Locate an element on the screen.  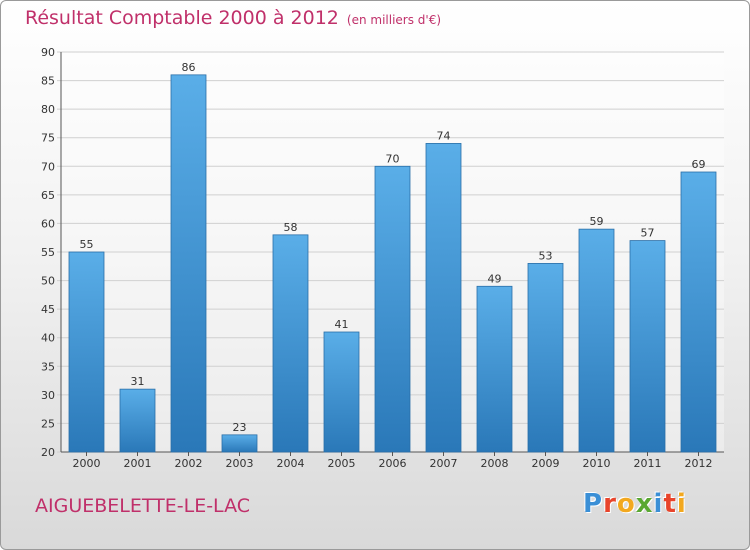
logo-letter: t is located at coordinates (670, 504).